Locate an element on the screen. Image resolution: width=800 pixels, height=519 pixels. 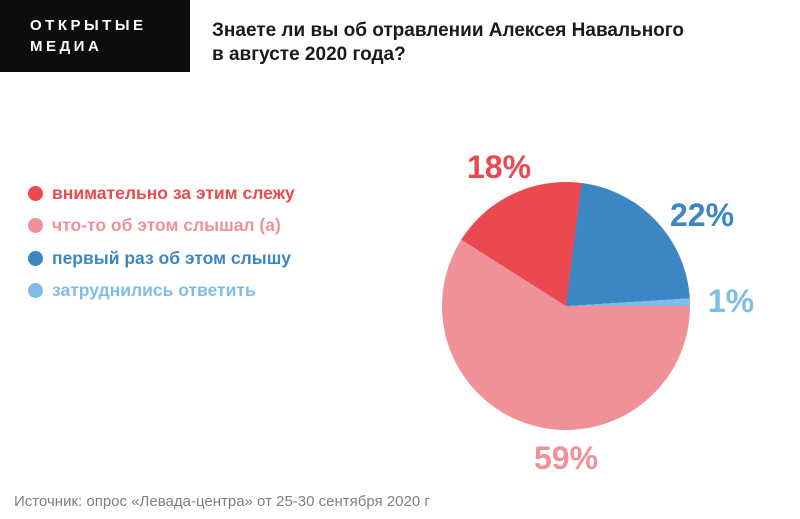
brand-logo: ОТКРЫТЫЕ МЕДИА is located at coordinates (95, 36).